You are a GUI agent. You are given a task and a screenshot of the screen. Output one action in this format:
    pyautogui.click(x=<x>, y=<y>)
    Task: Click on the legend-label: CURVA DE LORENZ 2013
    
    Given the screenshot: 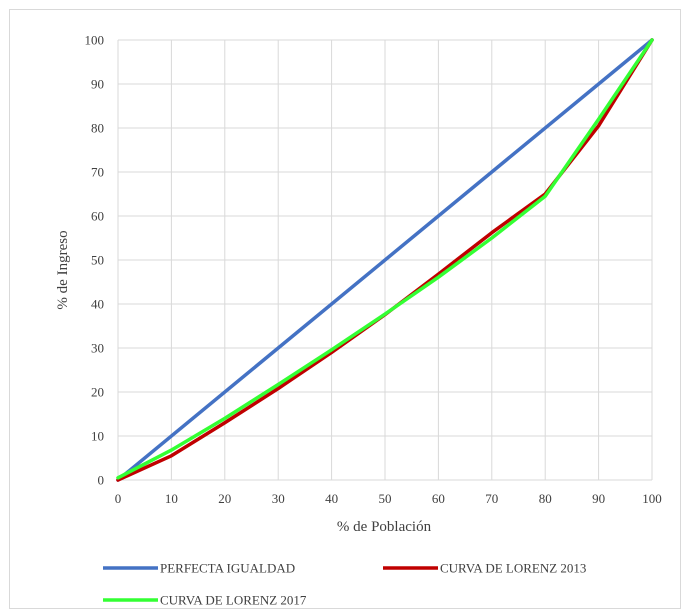 What is the action you would take?
    pyautogui.click(x=513, y=568)
    